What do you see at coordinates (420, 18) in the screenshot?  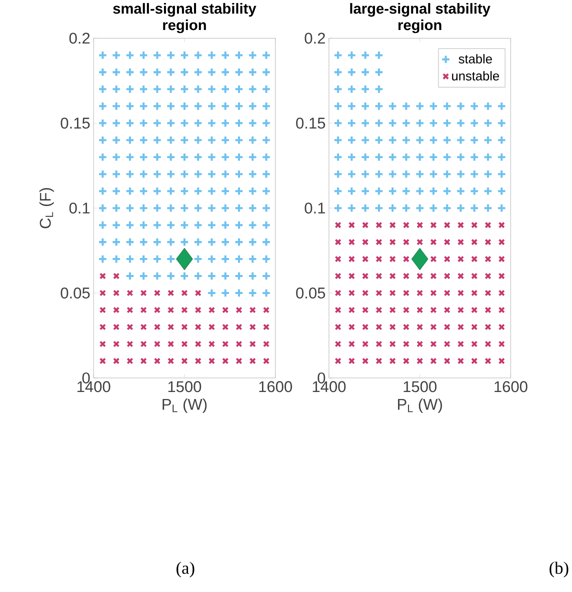 I see `chart-title: large-signal stability region` at bounding box center [420, 18].